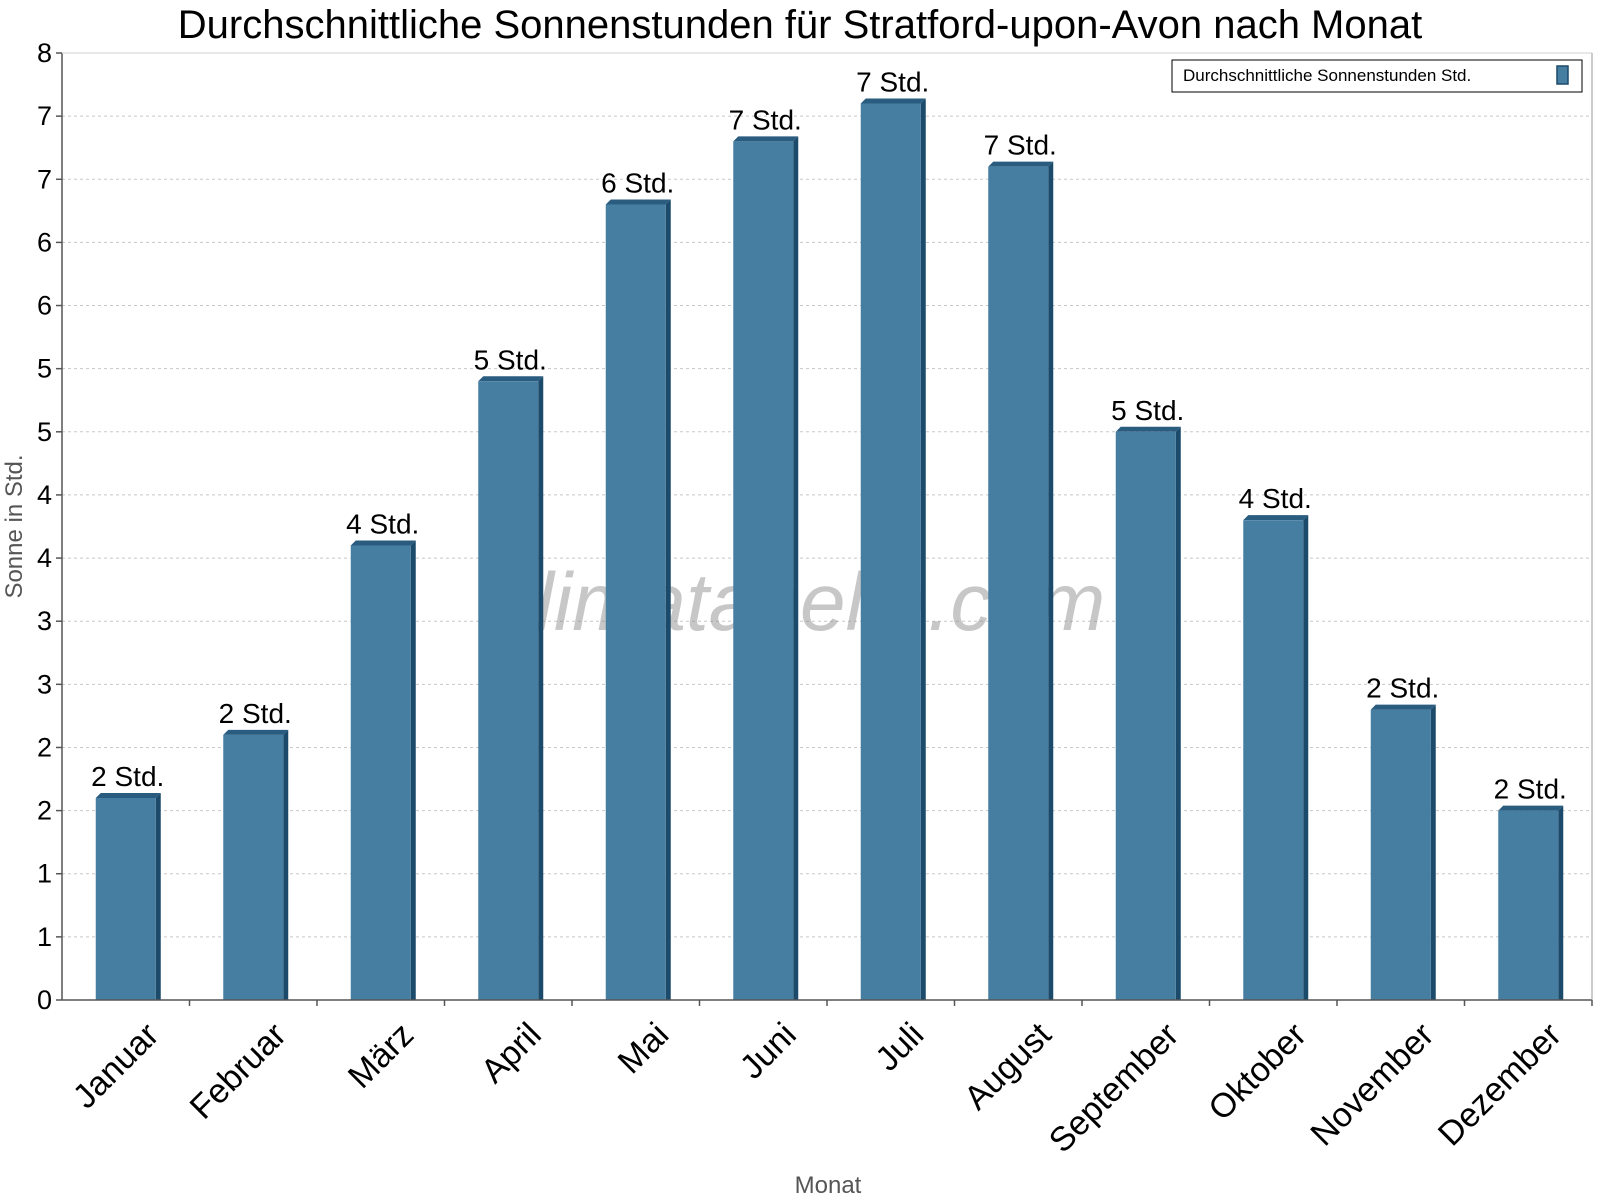 The image size is (1600, 1200). What do you see at coordinates (14, 526) in the screenshot?
I see `y-axis-title: Sonne in Std.` at bounding box center [14, 526].